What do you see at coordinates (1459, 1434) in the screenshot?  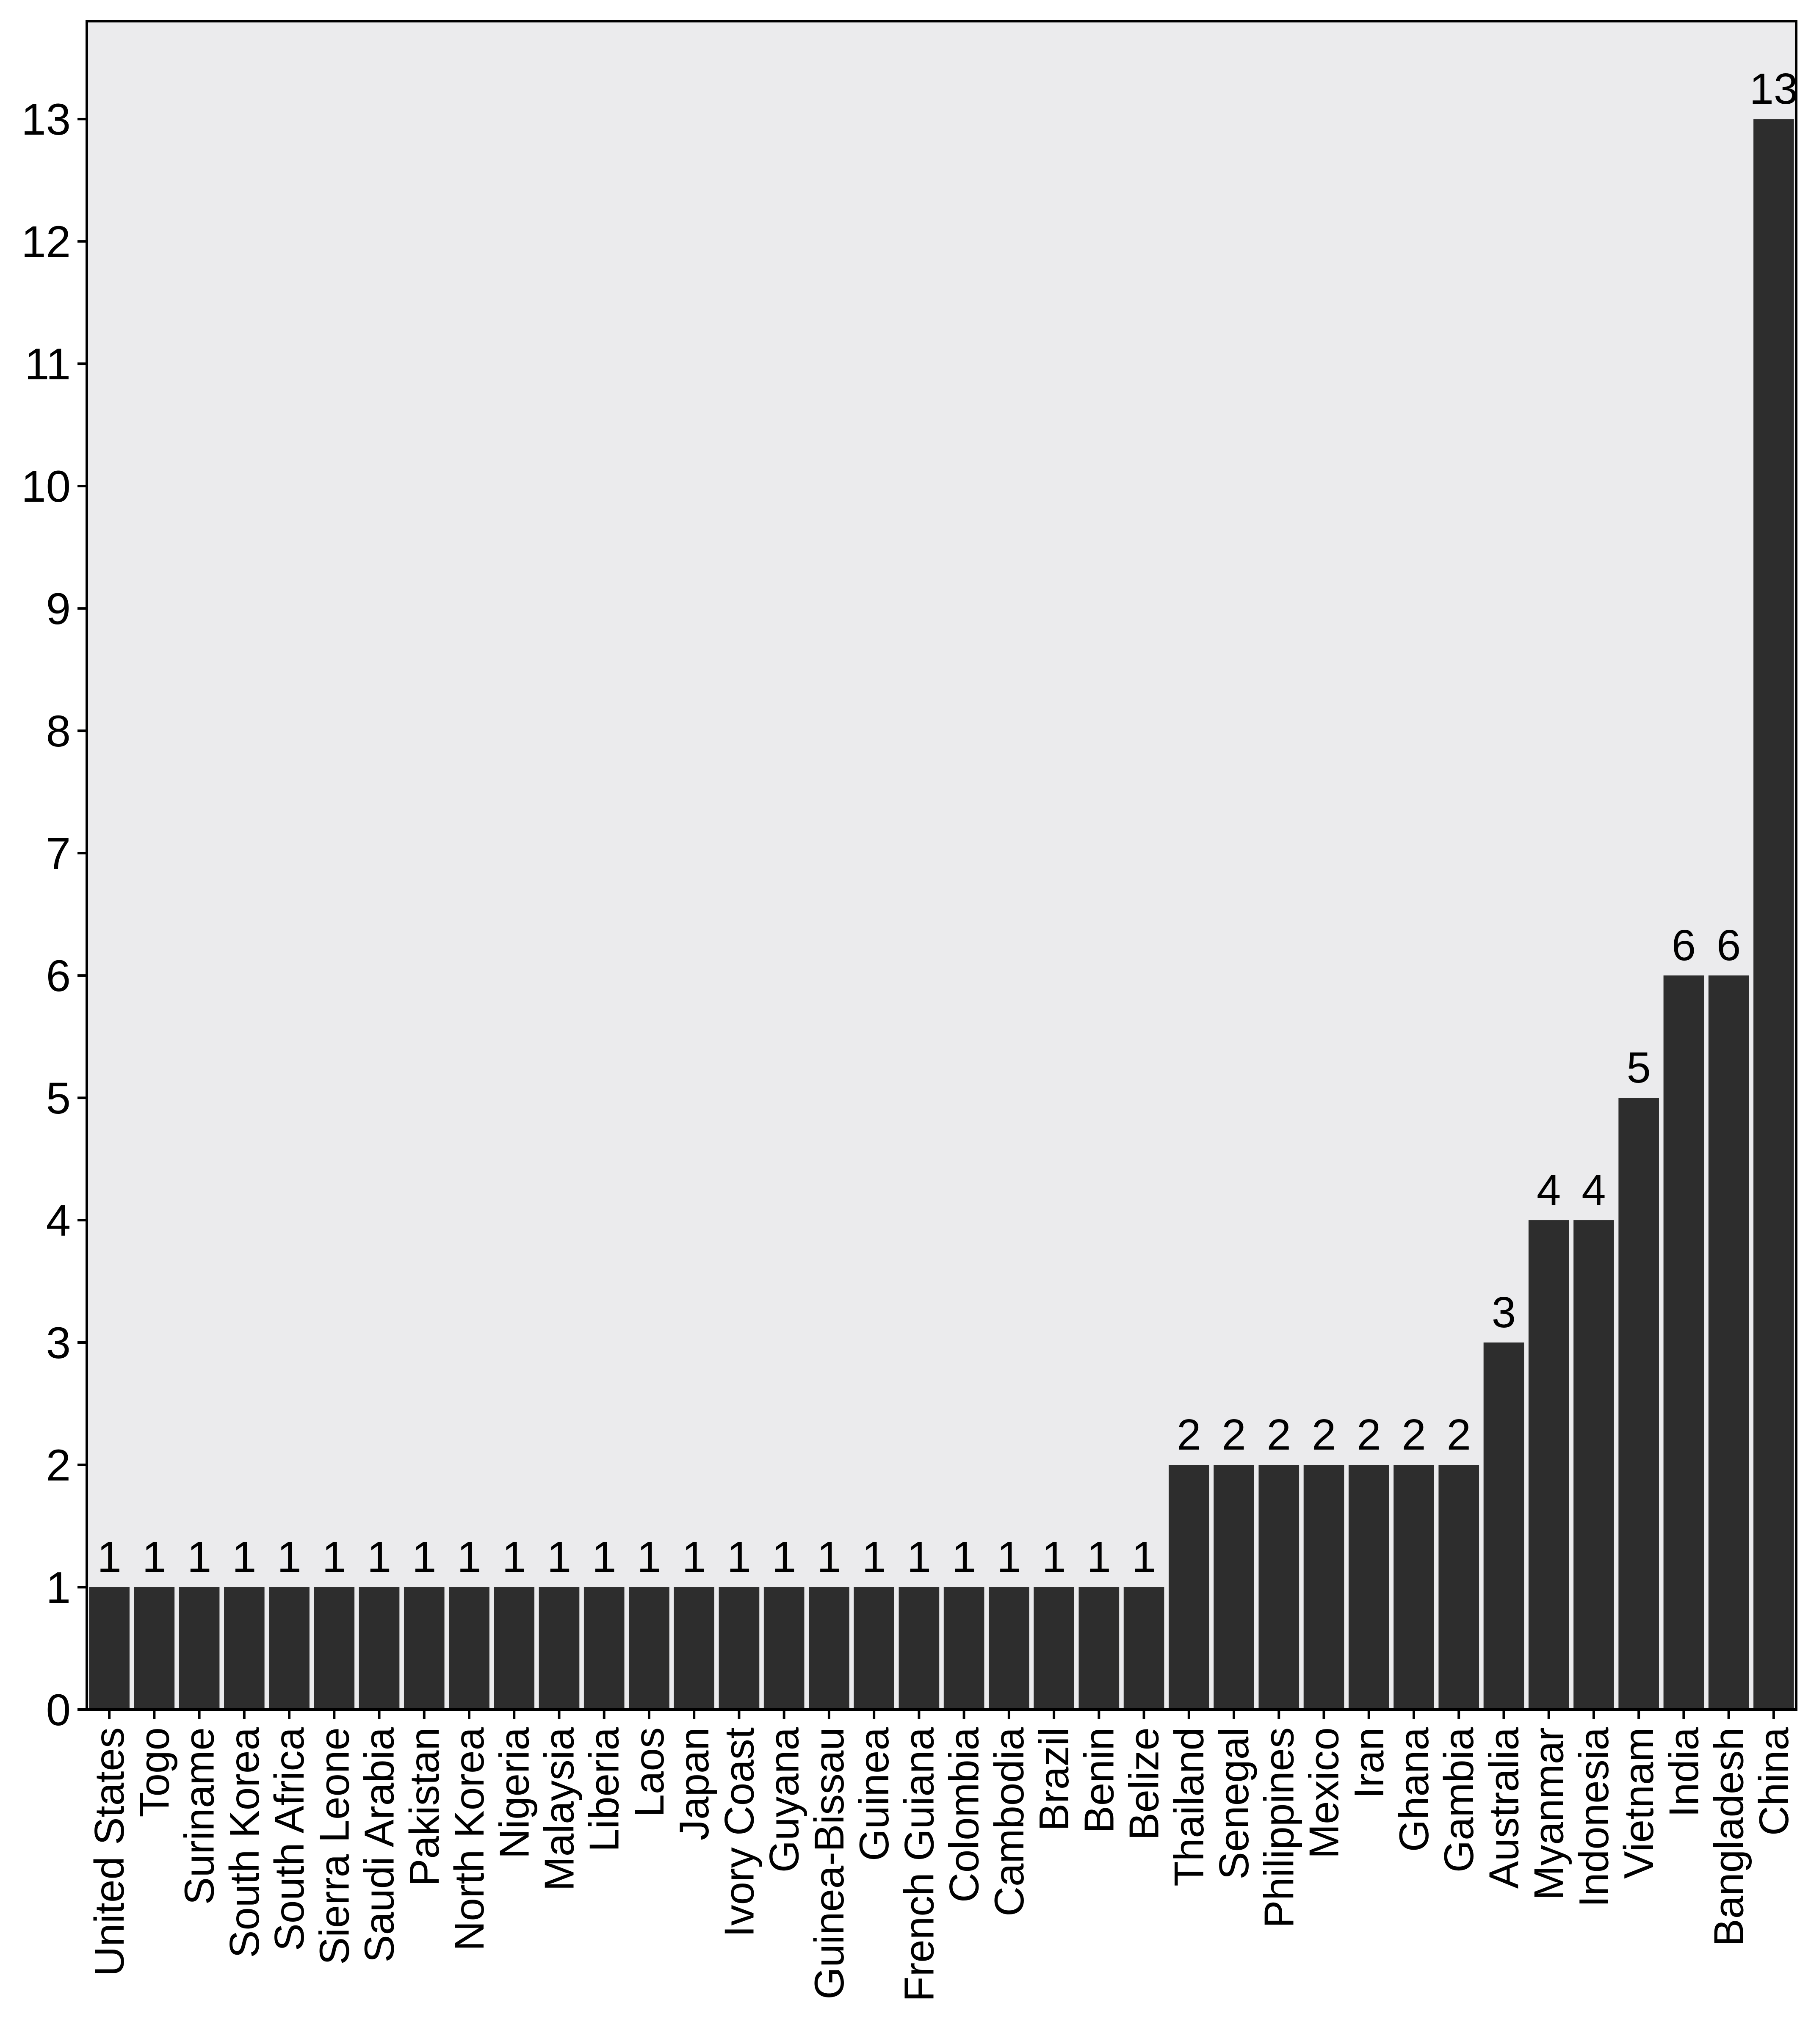 I see `data-label-gambia: 2` at bounding box center [1459, 1434].